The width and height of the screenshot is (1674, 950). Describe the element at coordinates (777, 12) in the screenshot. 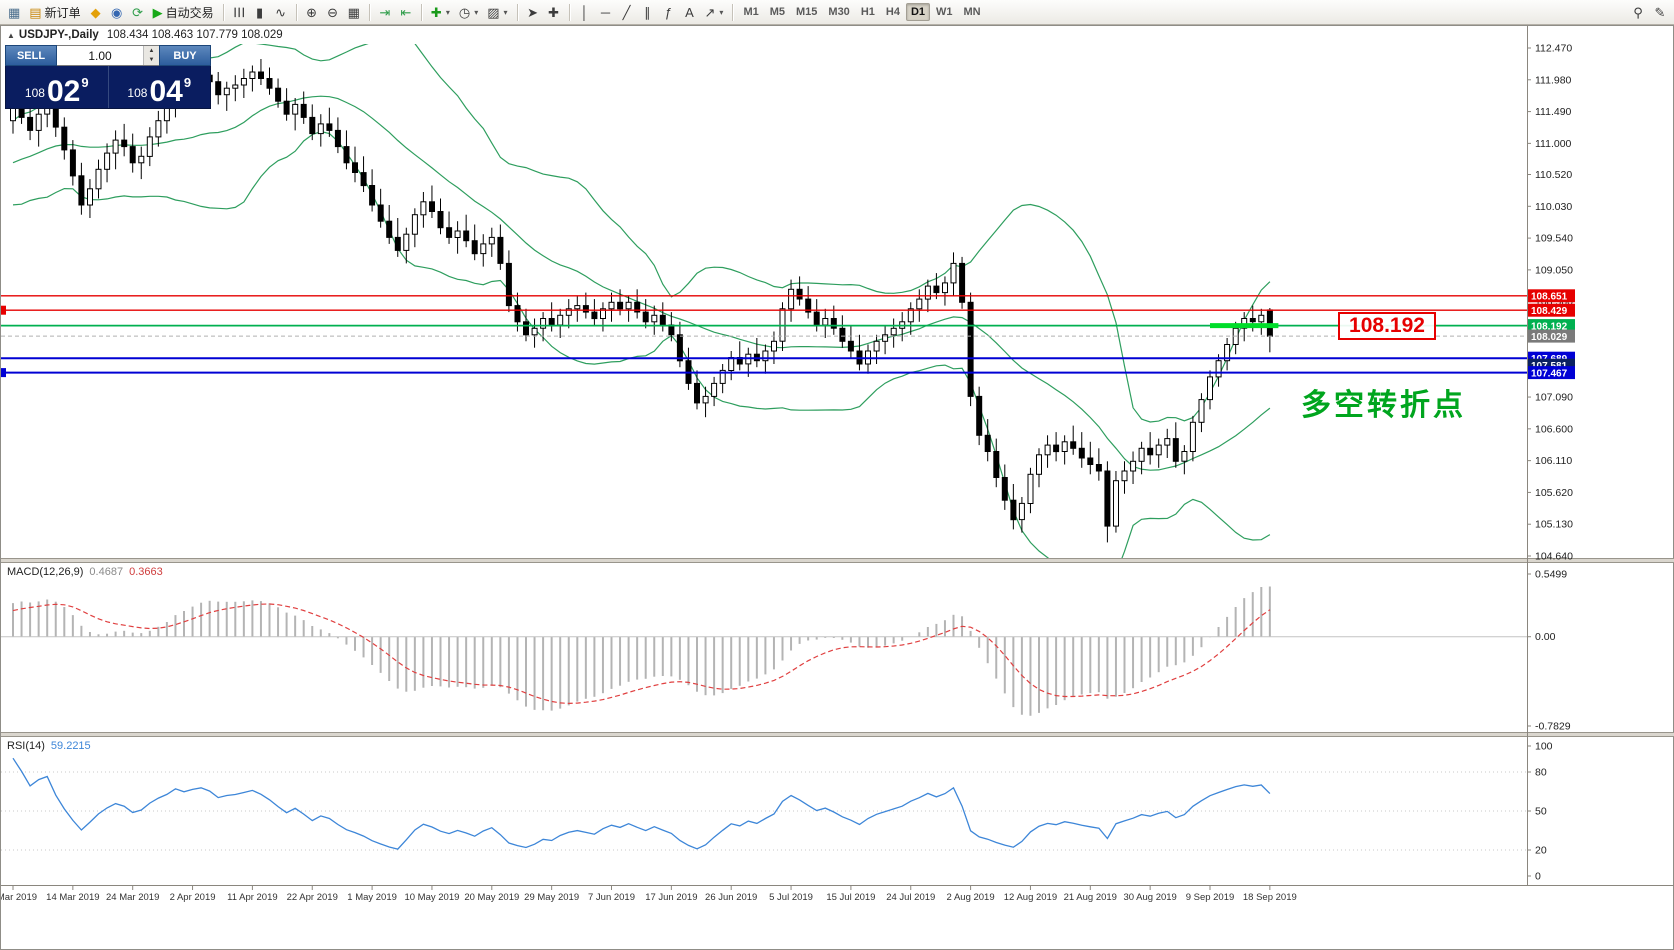

I see `timeframe-m5-button: M5` at that location.